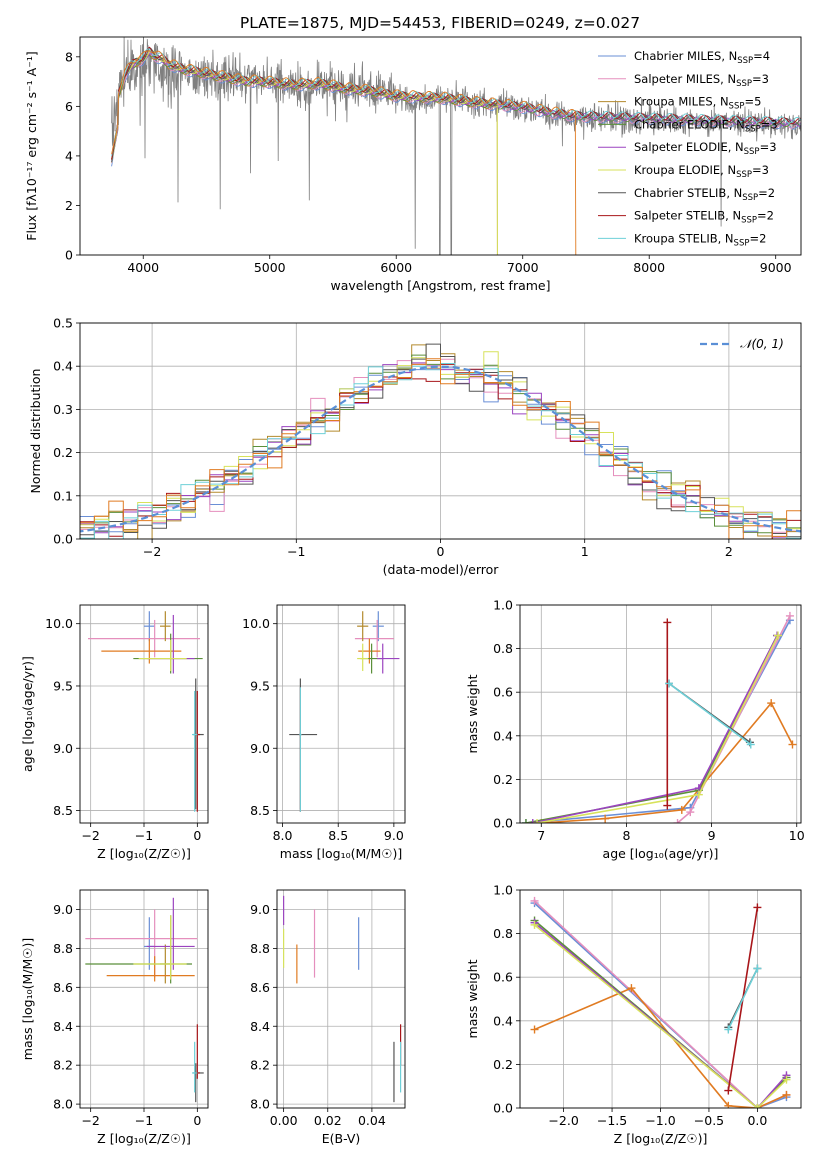 This screenshot has width=819, height=1170. I want to click on age_vs_mass-plot-area, so click(344, 711).